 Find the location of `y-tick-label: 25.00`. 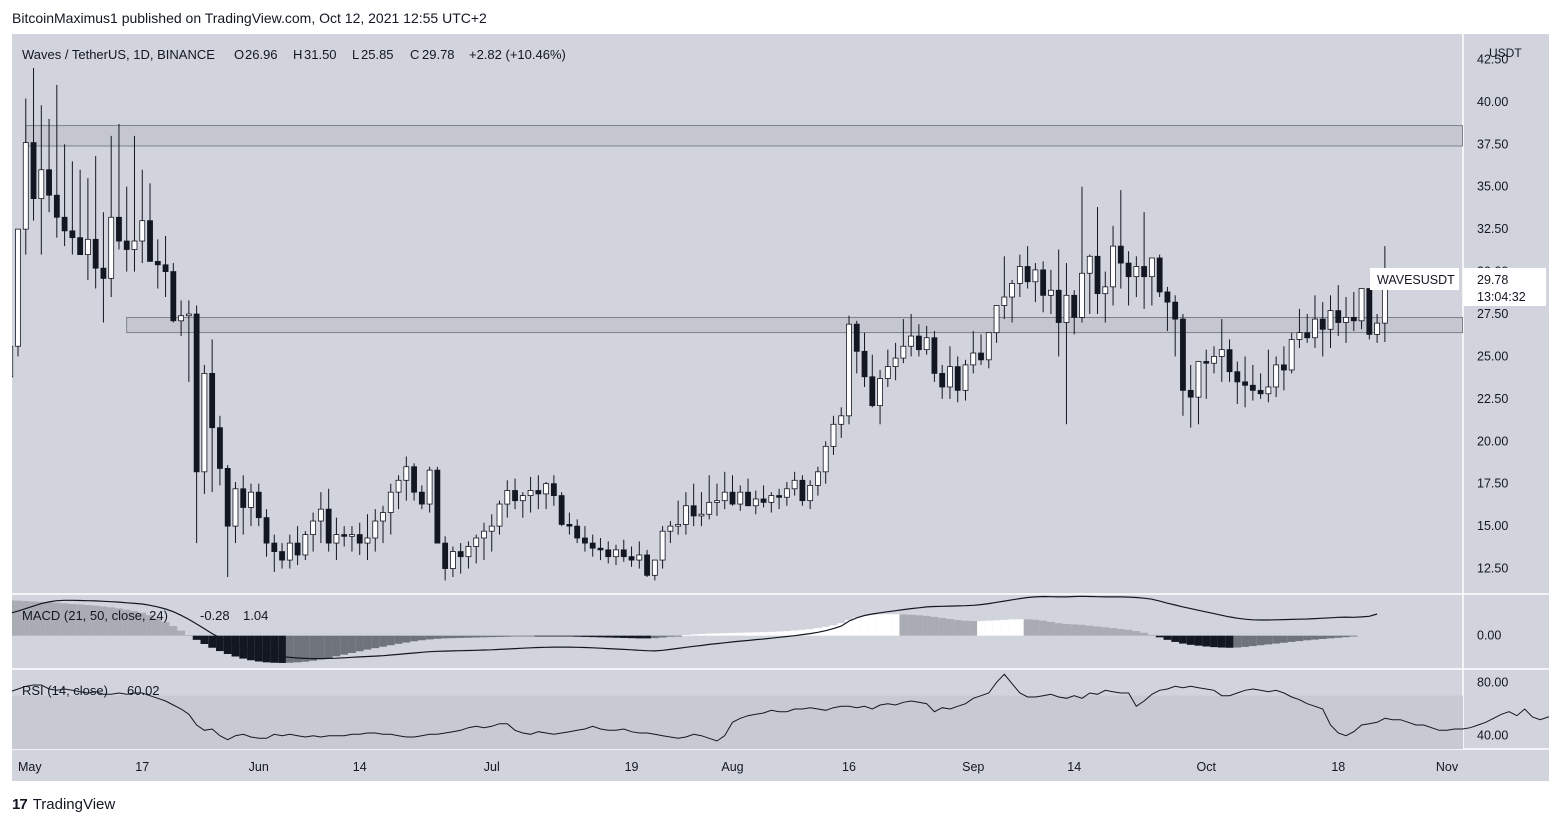

y-tick-label: 25.00 is located at coordinates (1492, 356).